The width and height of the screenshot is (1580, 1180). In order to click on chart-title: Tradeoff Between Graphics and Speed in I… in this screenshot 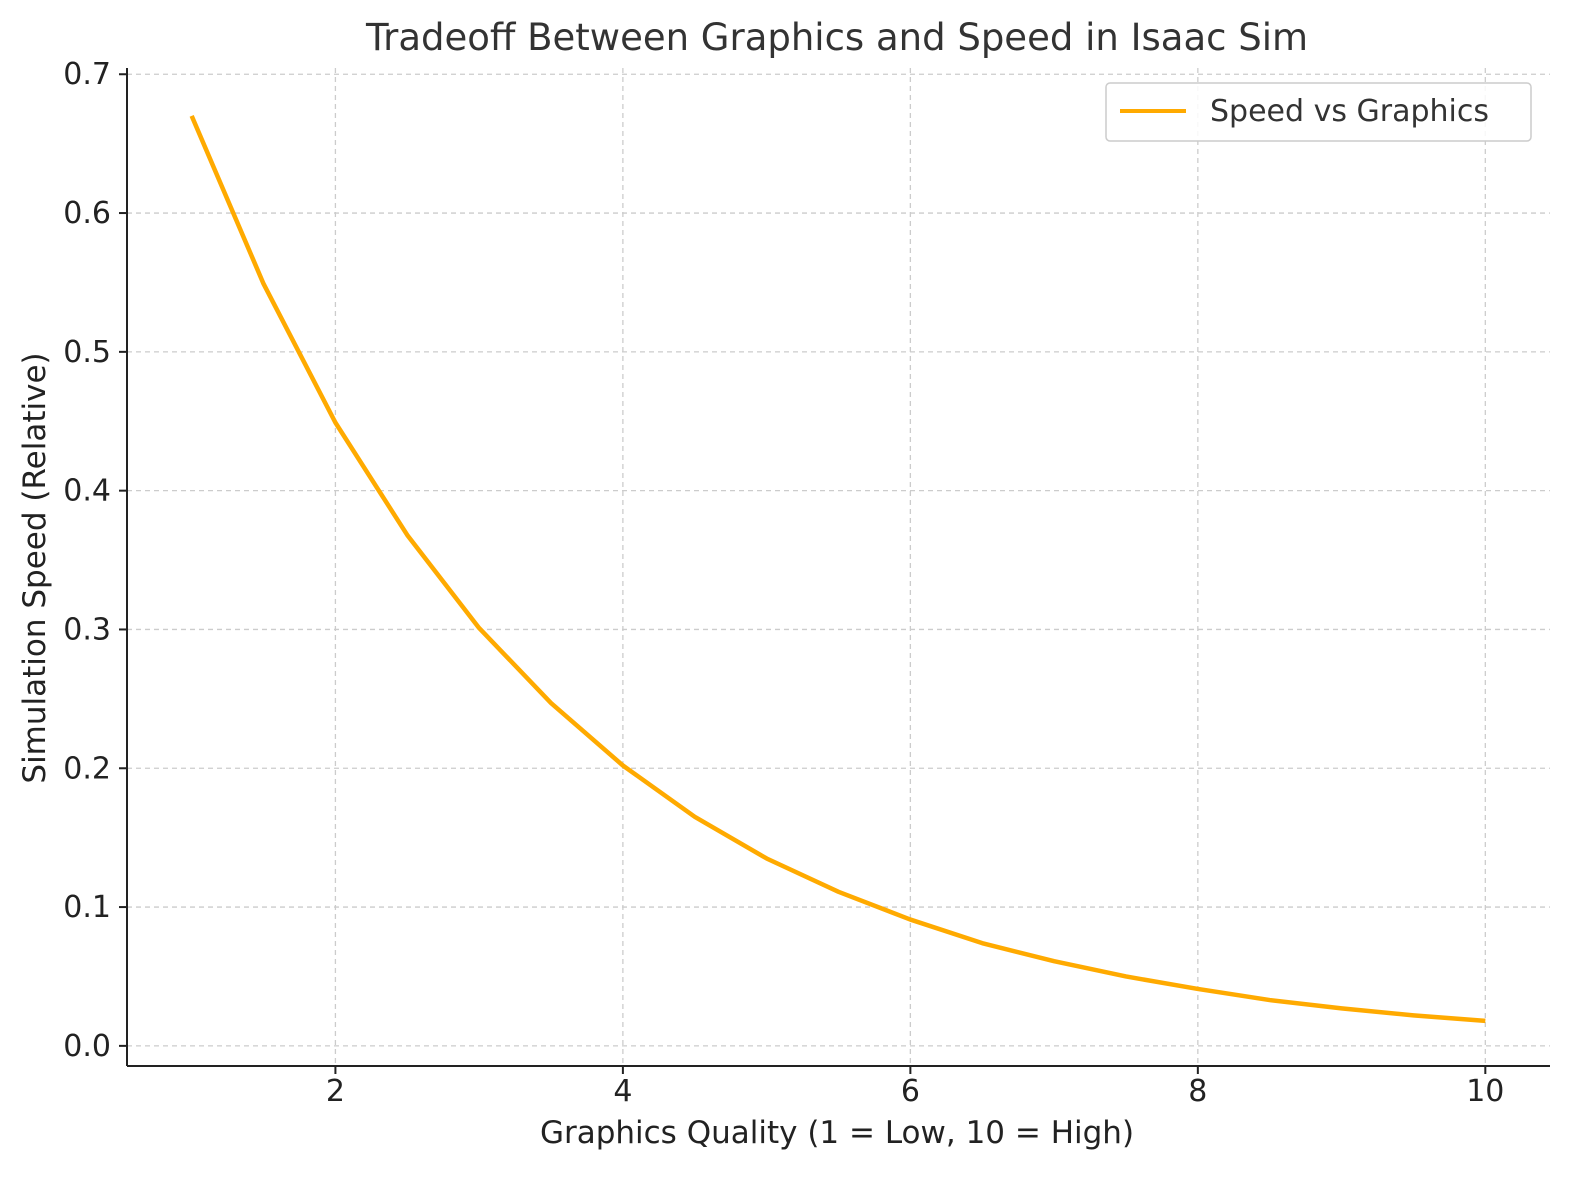, I will do `click(836, 37)`.